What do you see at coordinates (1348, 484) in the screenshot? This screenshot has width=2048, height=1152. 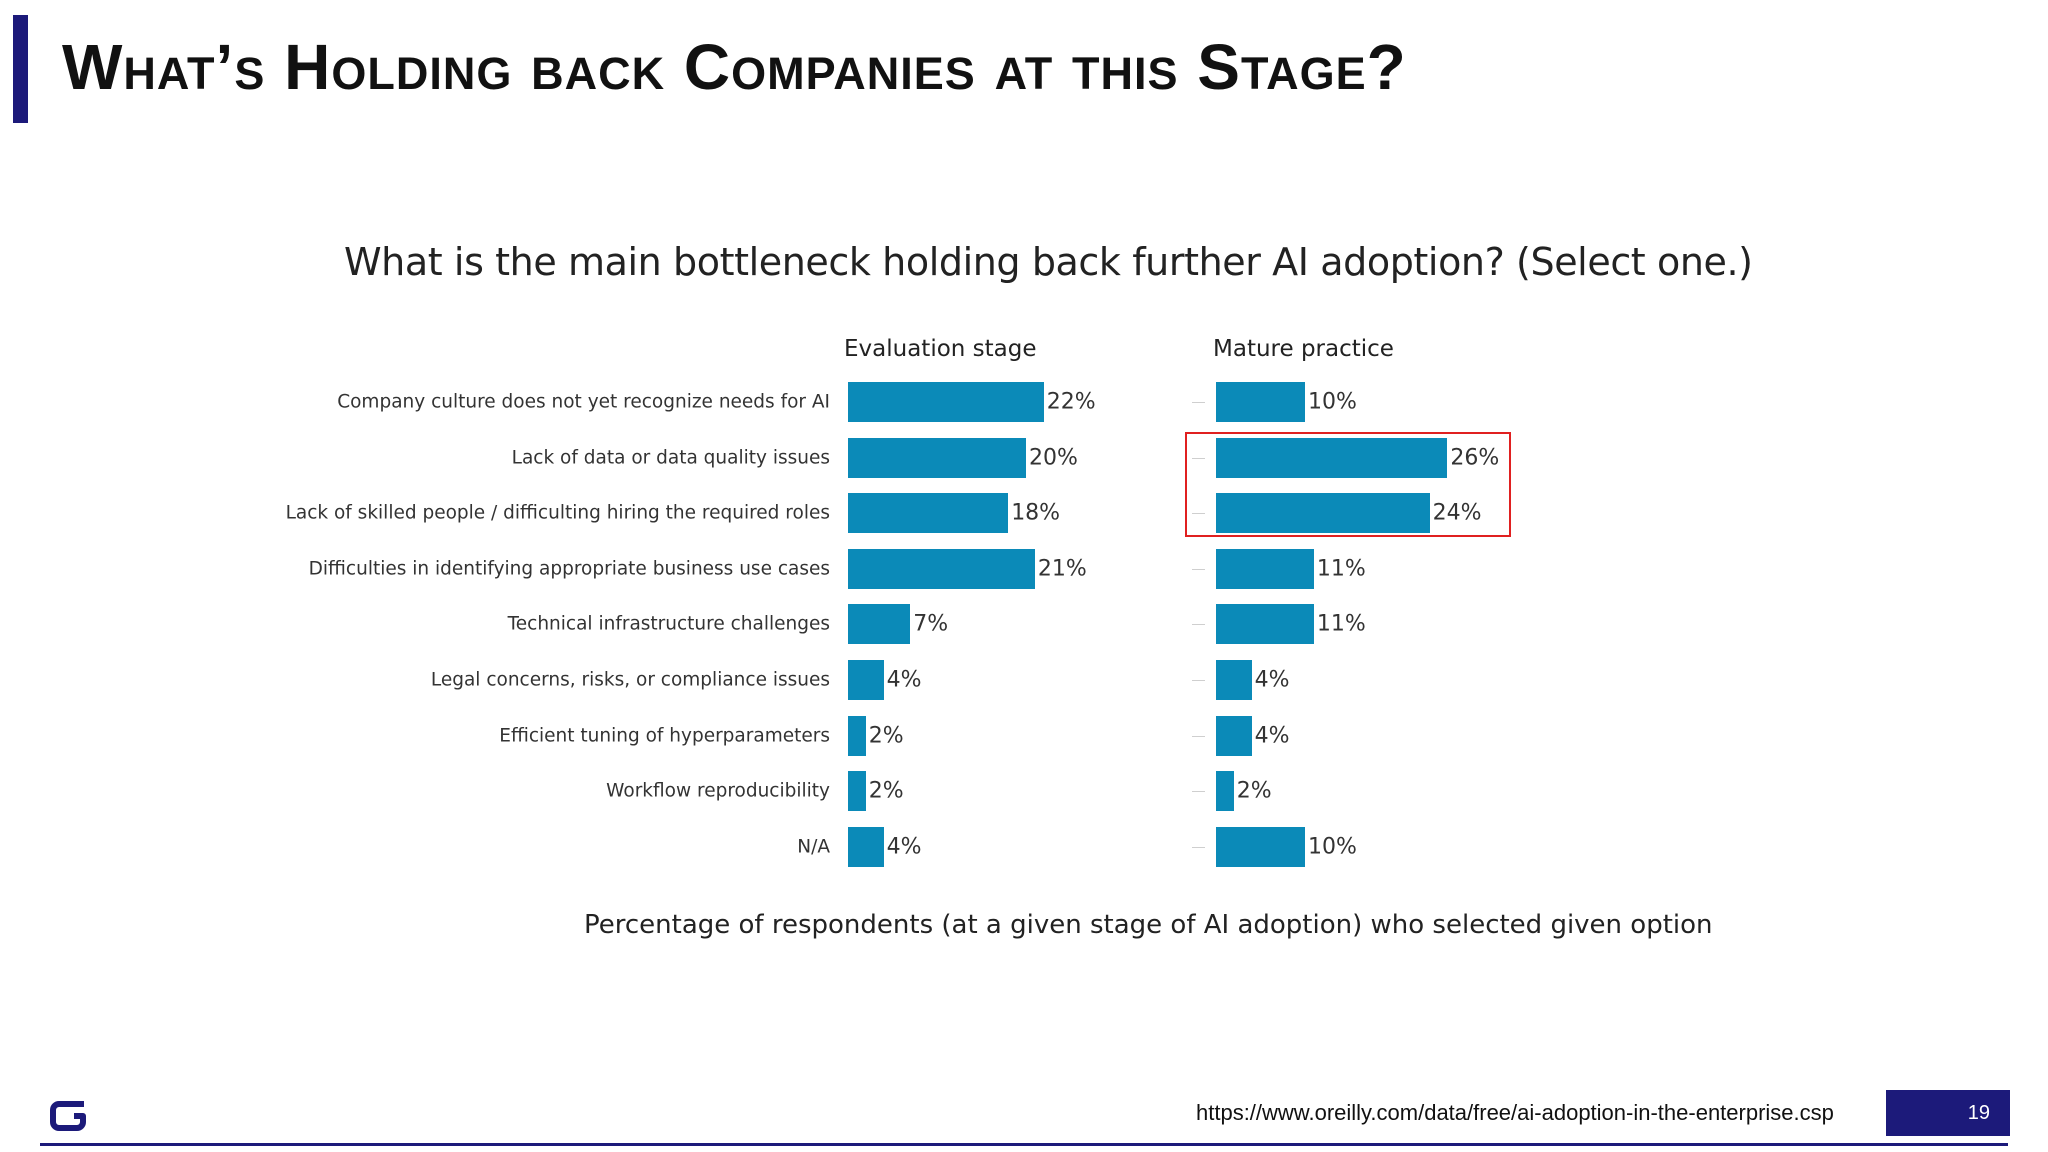 I see `highlight-box` at bounding box center [1348, 484].